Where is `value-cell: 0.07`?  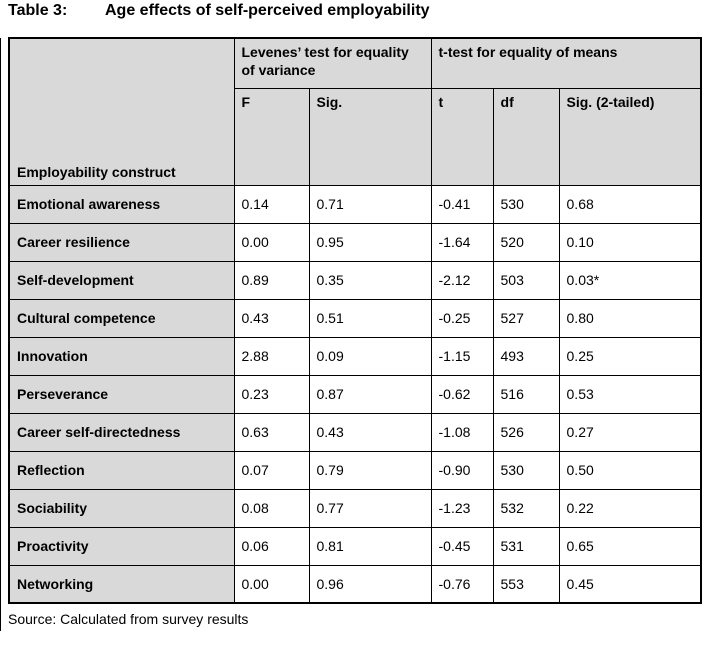
value-cell: 0.07 is located at coordinates (271, 470).